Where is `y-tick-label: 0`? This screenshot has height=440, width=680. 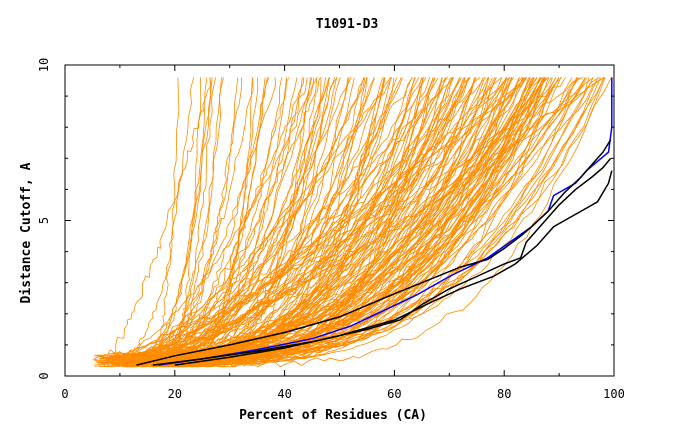 y-tick-label: 0 is located at coordinates (44, 375).